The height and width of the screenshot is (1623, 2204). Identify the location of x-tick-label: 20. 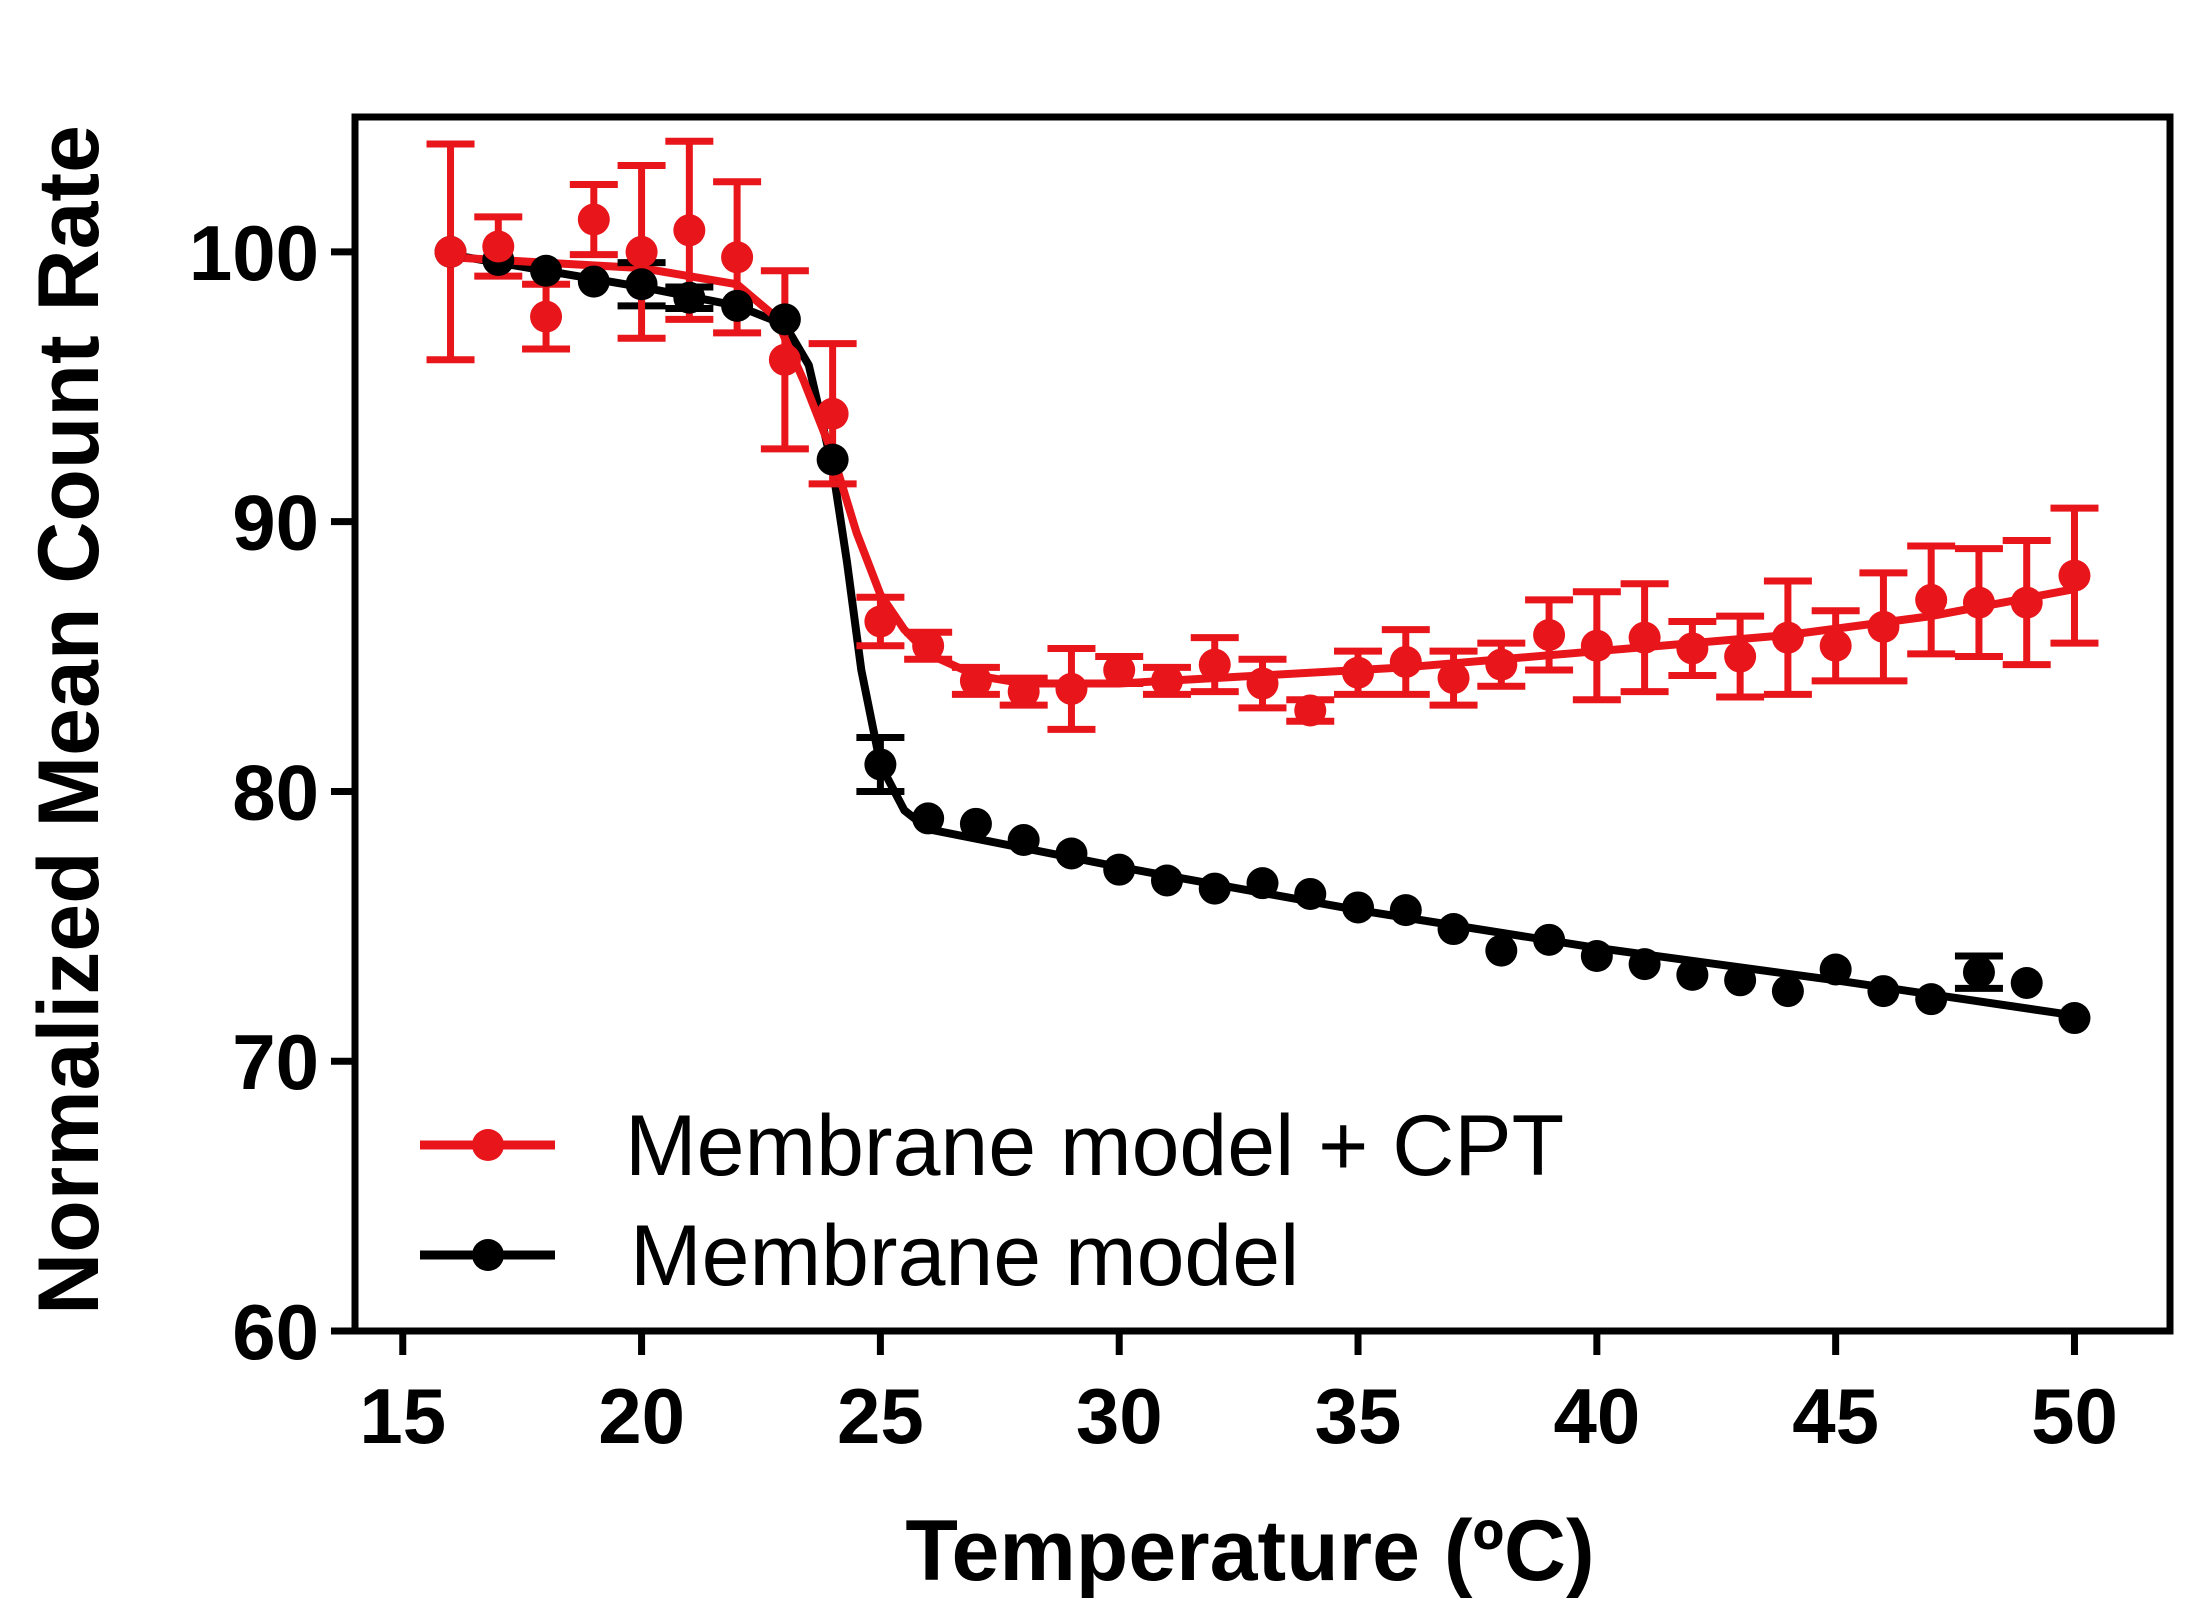
(641, 1416).